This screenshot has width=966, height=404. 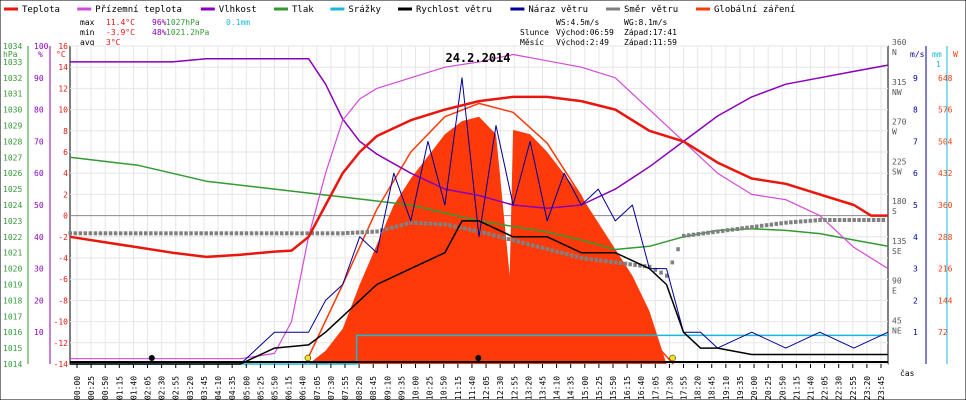 I want to click on x-tick-label: 20:25, so click(x=768, y=388).